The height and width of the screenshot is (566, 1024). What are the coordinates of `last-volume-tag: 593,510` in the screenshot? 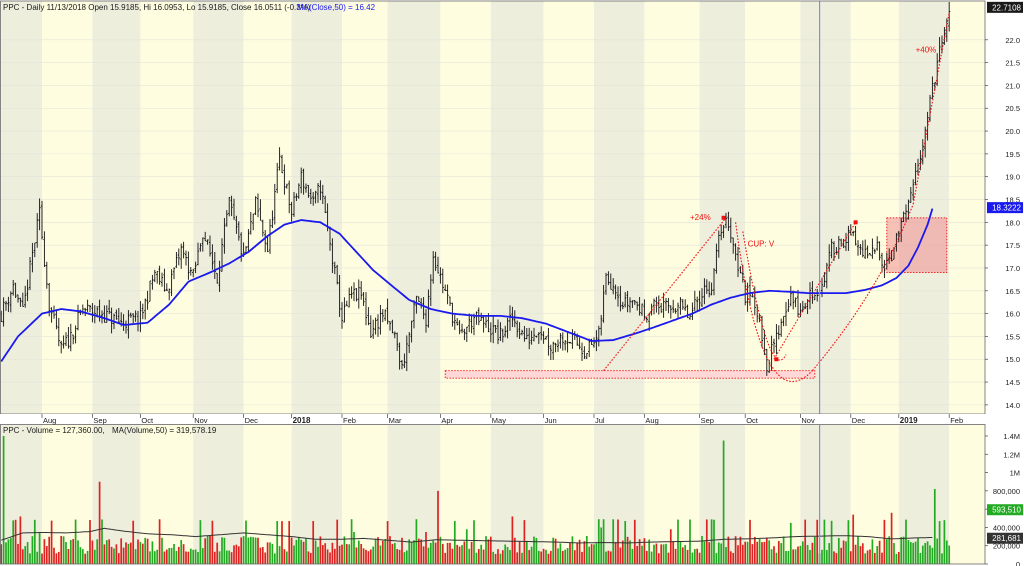 It's located at (1006, 510).